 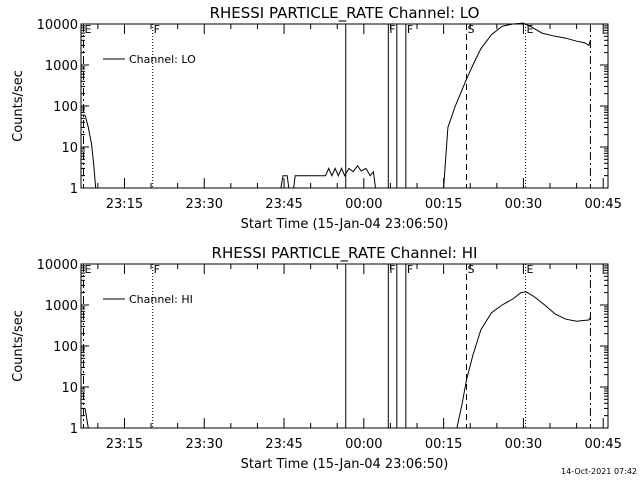 I want to click on chart-title: RHESSI PARTICLE_RATE Channel: HI, so click(x=345, y=253).